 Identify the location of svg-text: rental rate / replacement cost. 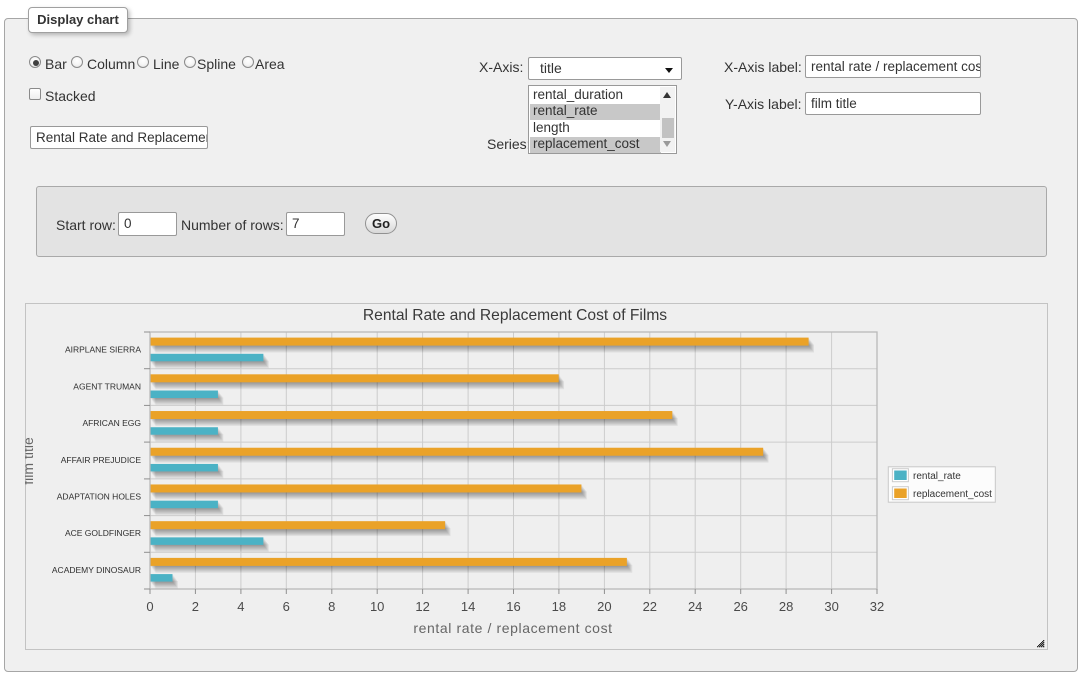
(512, 628).